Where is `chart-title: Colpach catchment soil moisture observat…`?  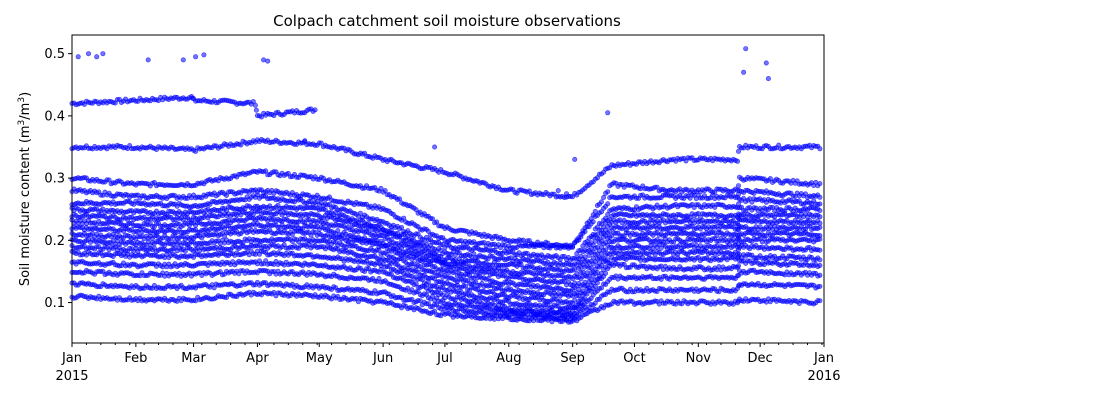 chart-title: Colpach catchment soil moisture observat… is located at coordinates (447, 21).